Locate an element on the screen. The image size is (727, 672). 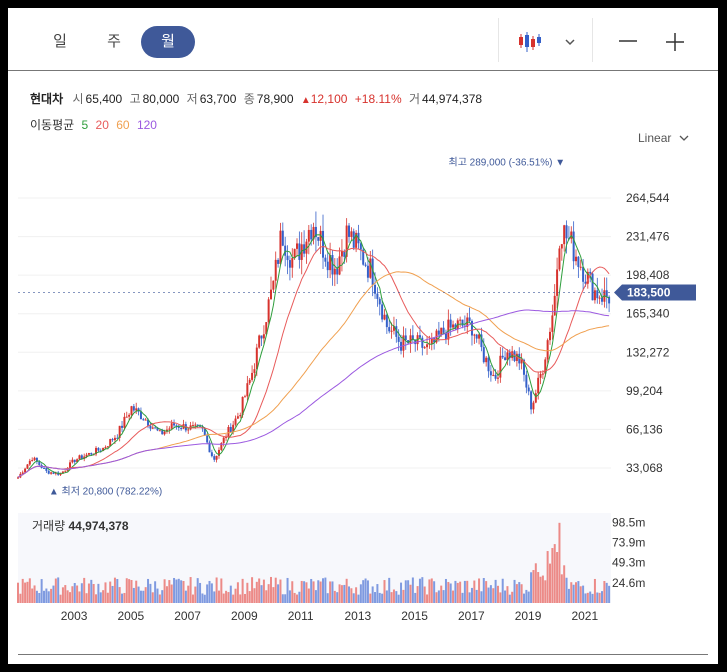
tab-weekly: 주 is located at coordinates (114, 41).